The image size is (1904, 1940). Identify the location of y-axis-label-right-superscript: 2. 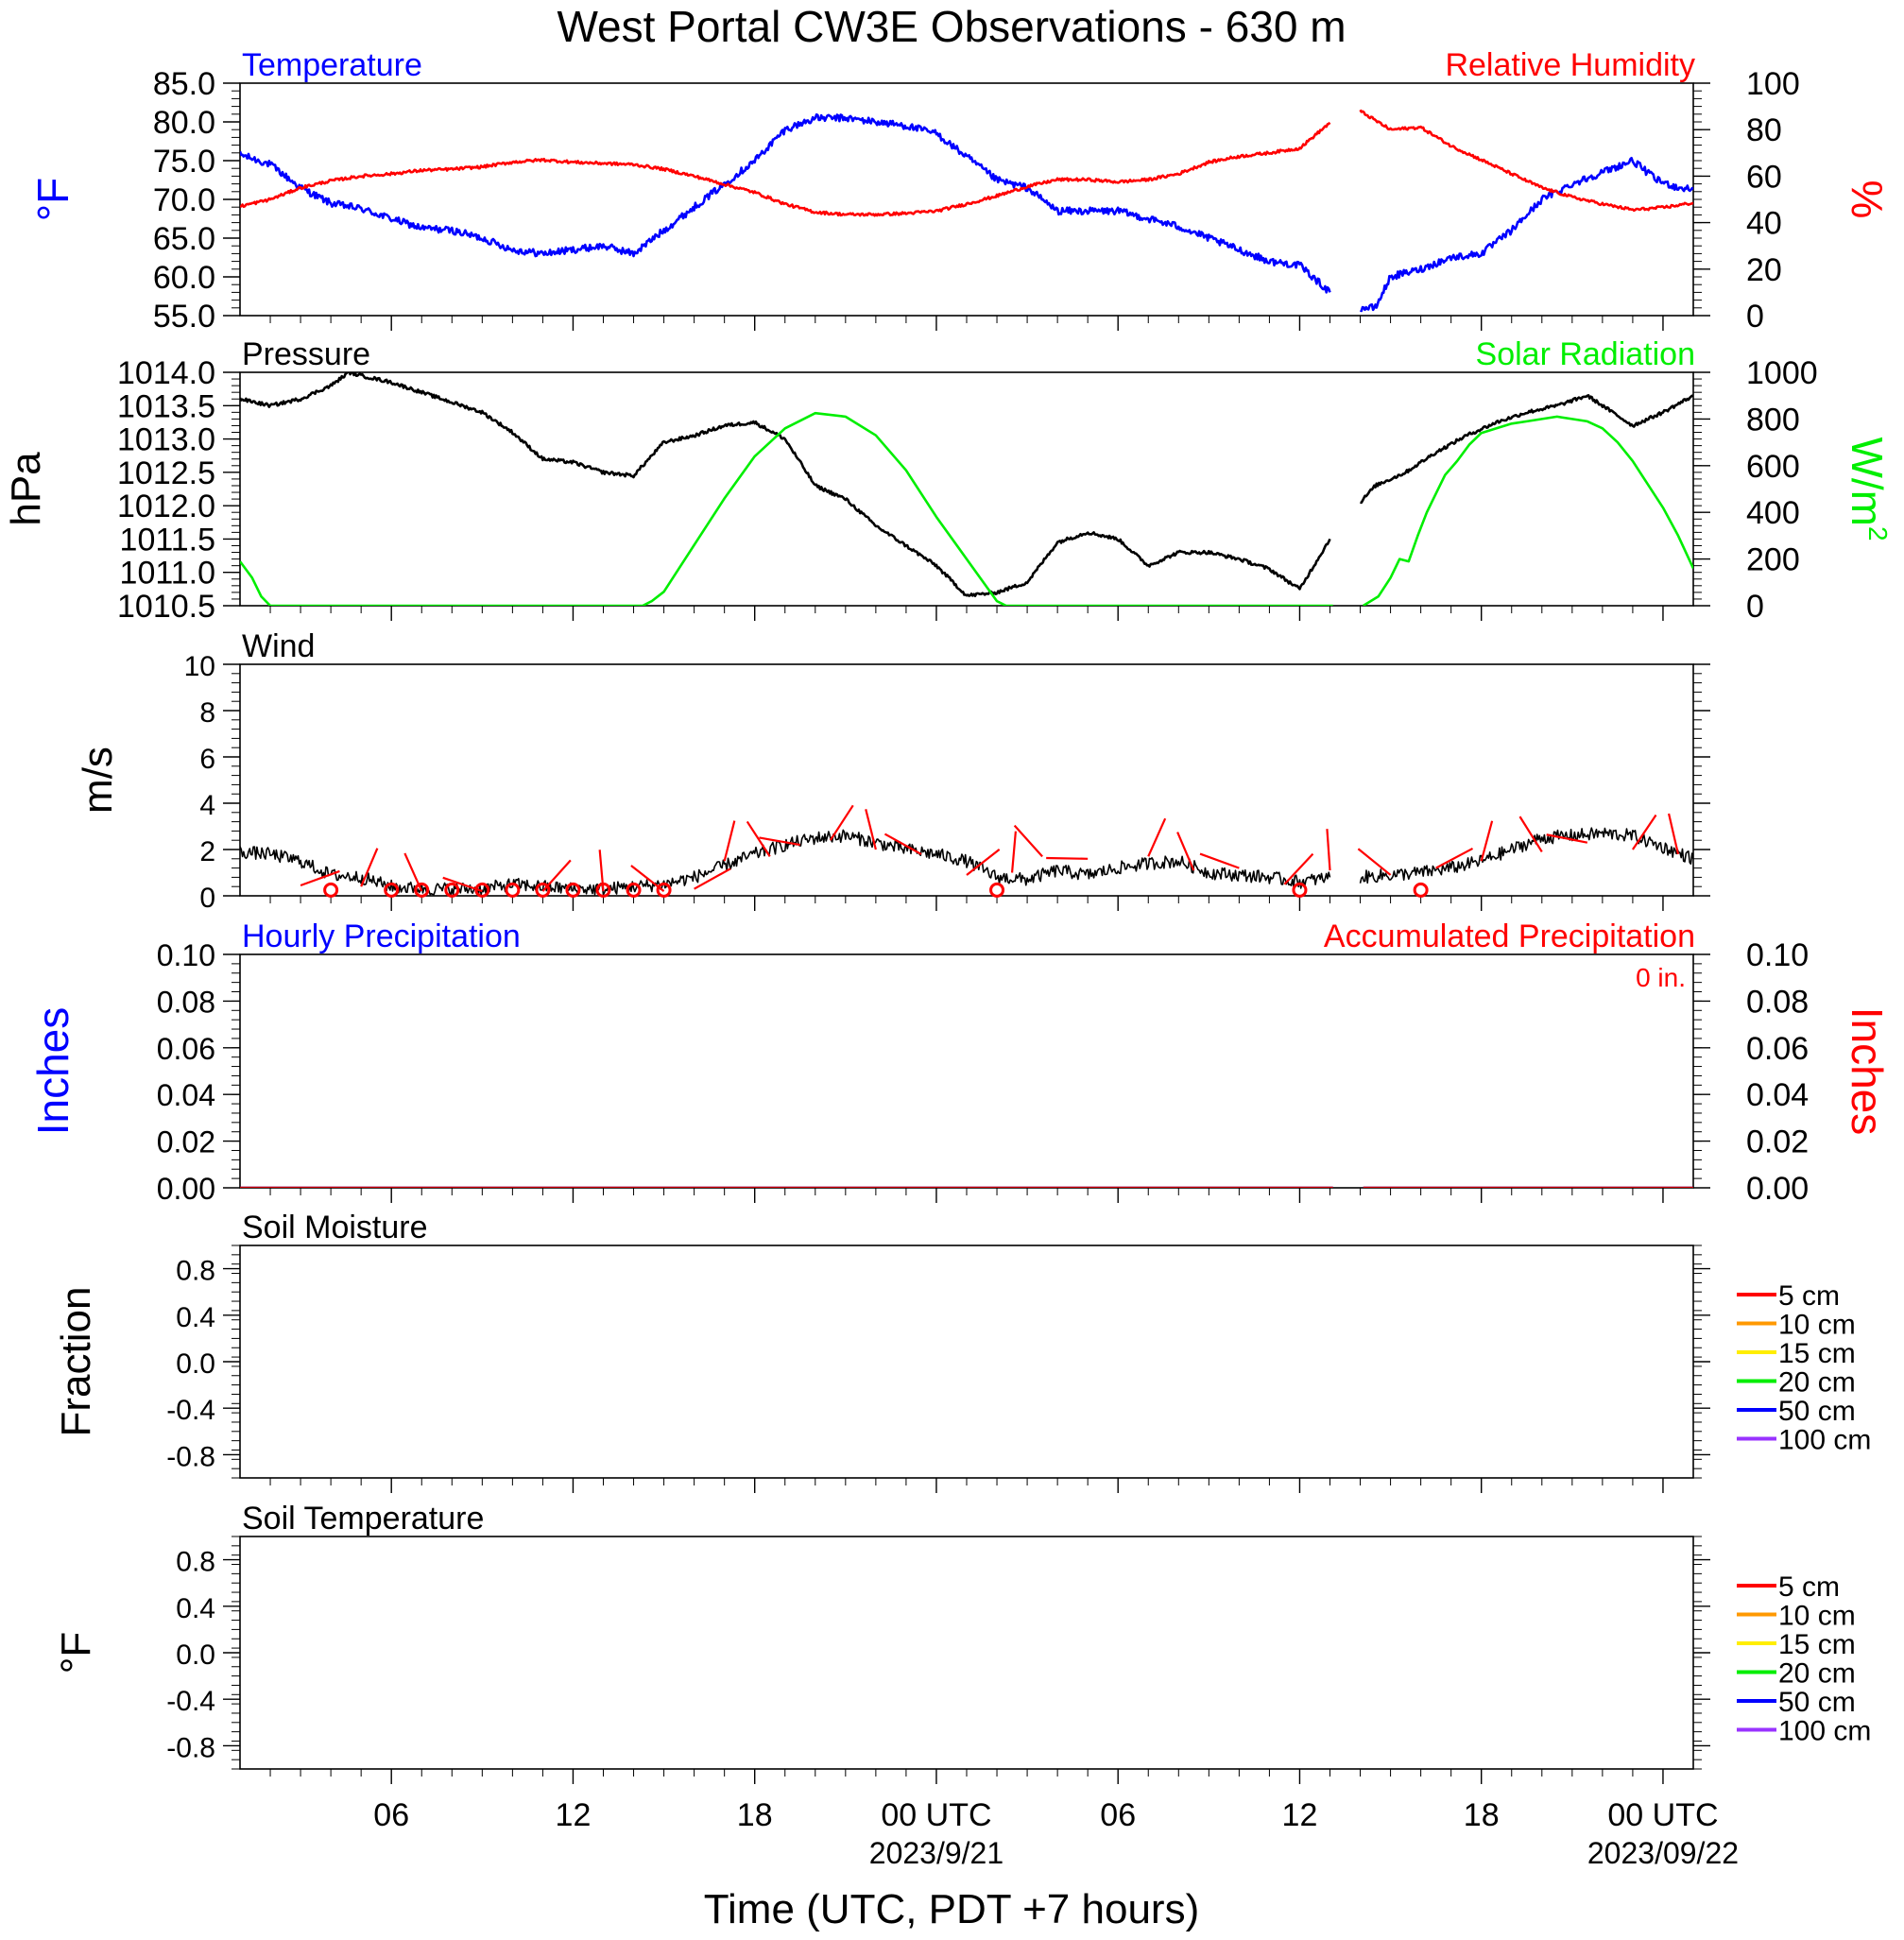
(1878, 534).